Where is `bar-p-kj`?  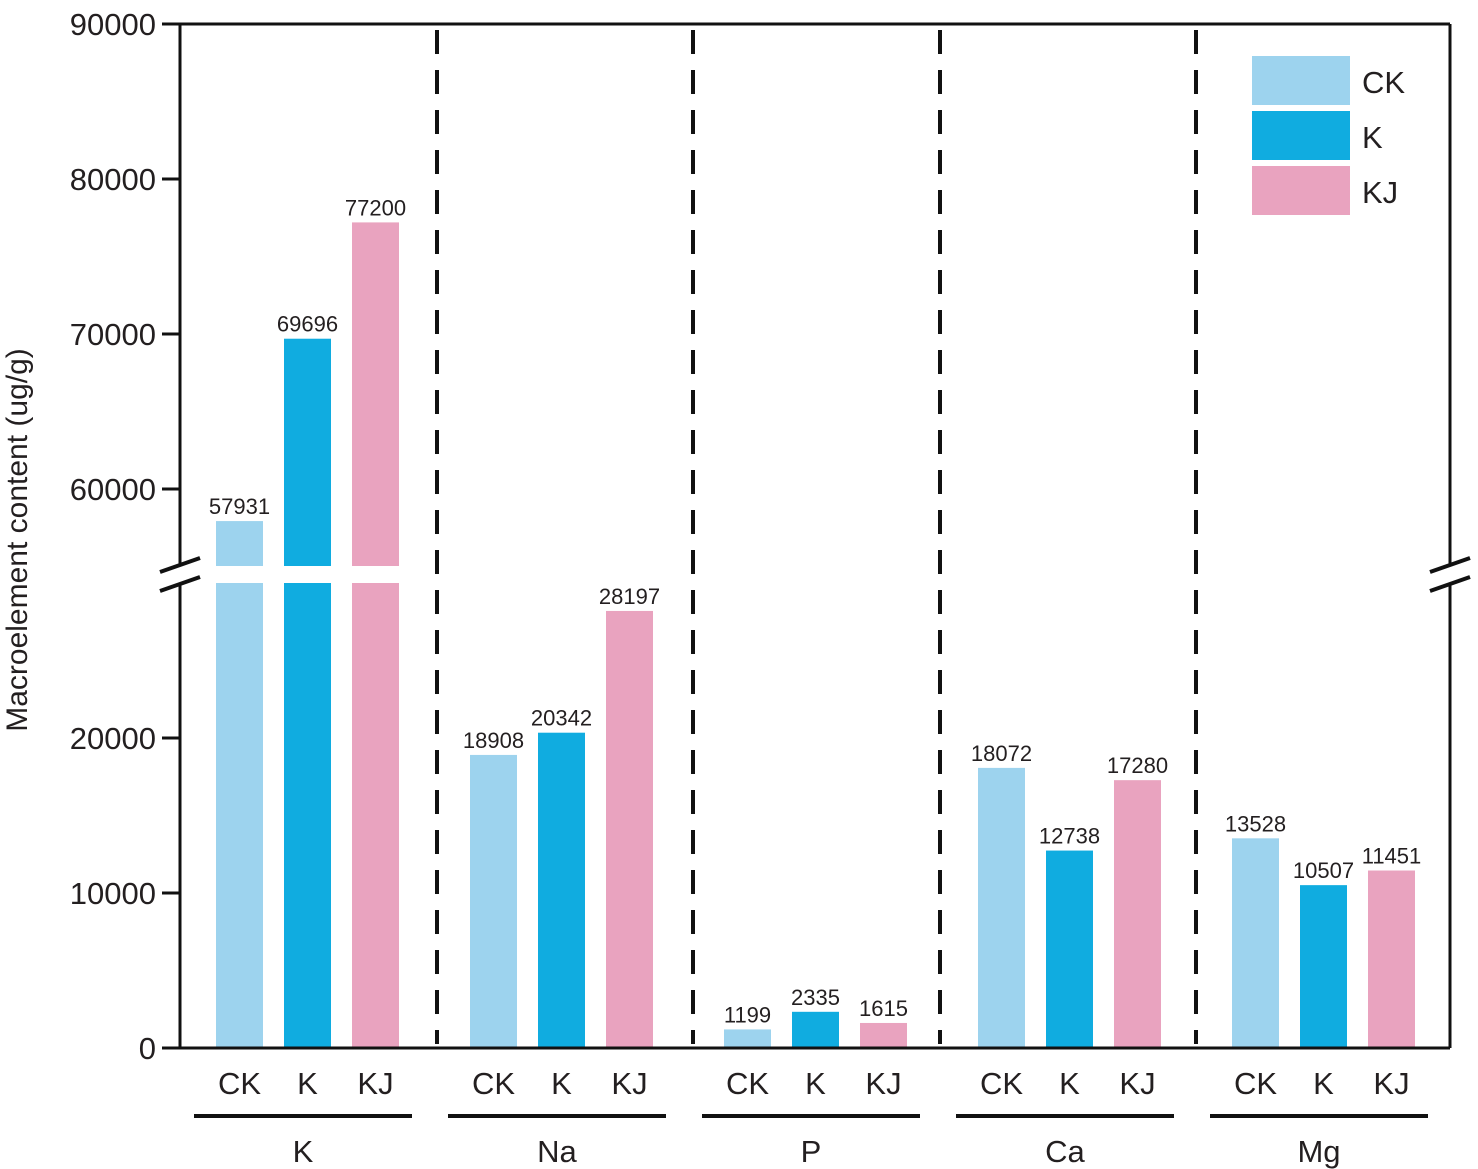
bar-p-kj is located at coordinates (883, 1035).